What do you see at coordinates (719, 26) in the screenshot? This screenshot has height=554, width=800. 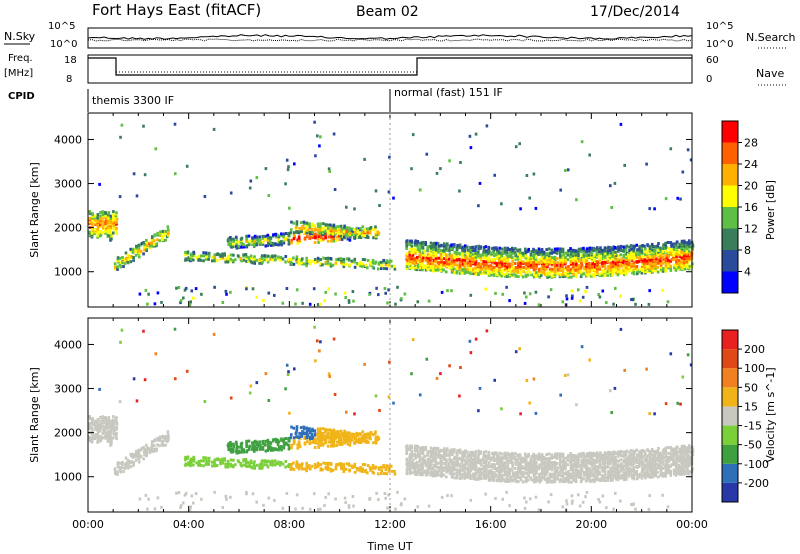 I see `noise-right-tick-high: 10^5` at bounding box center [719, 26].